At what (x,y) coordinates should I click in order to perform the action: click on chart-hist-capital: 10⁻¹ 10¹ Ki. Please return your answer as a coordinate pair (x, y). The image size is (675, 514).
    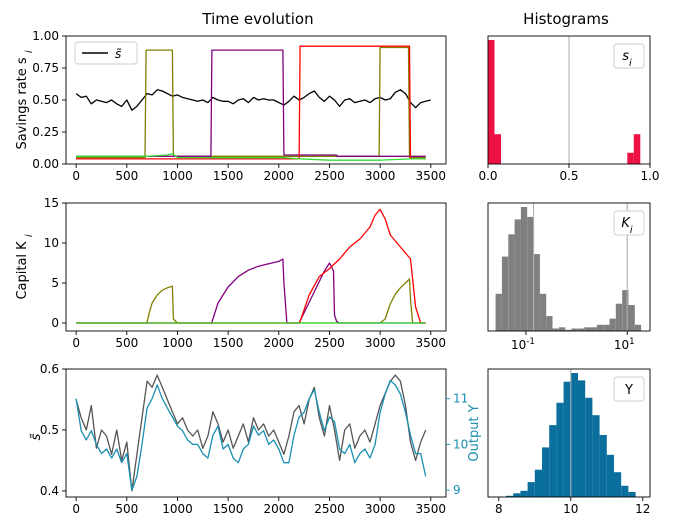
    Looking at the image, I should click on (569, 277).